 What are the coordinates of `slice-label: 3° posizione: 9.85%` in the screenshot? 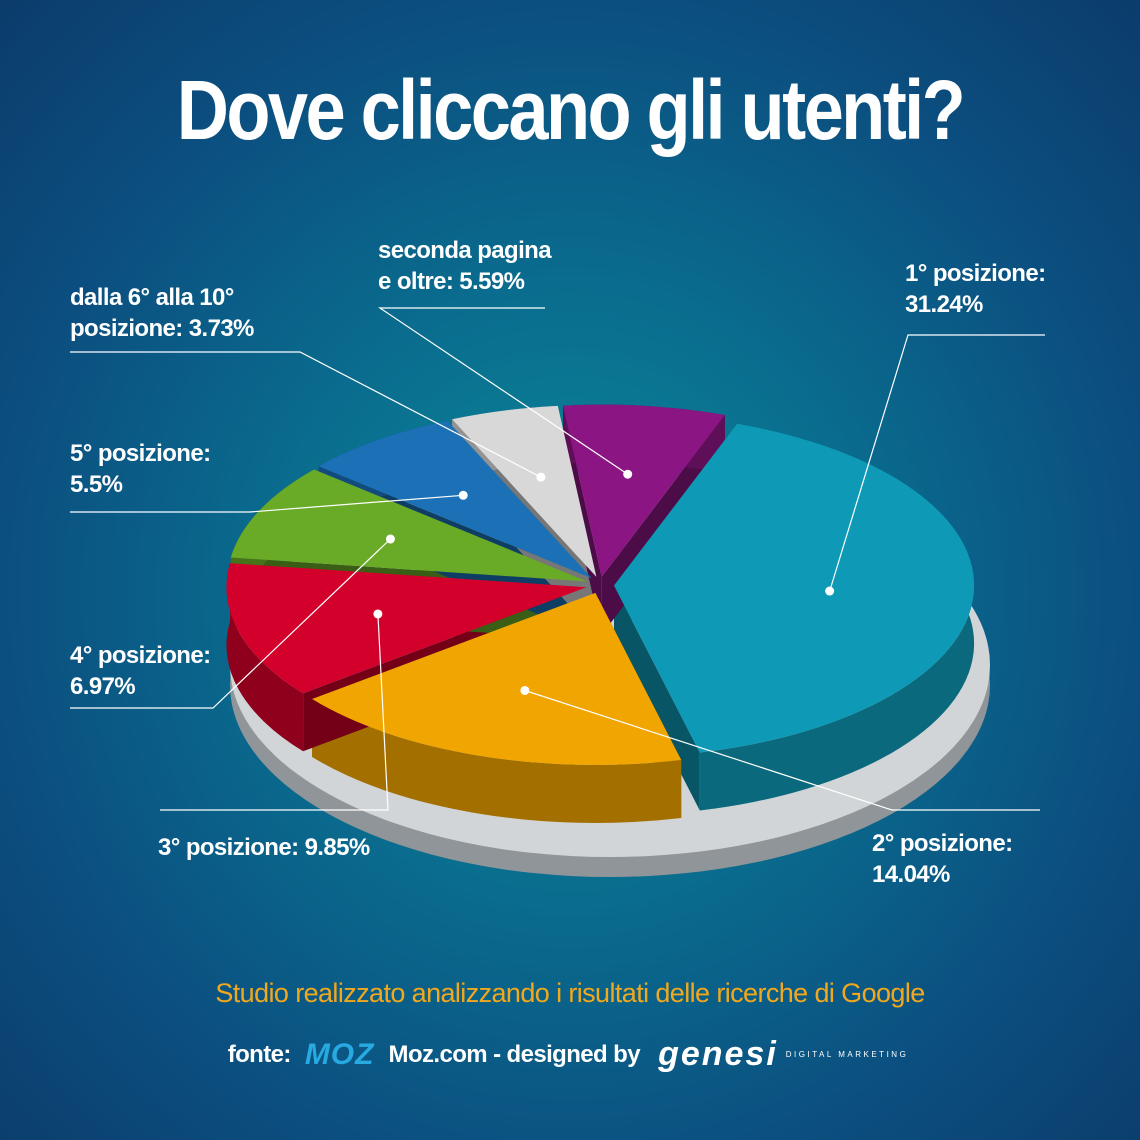 It's located at (308, 847).